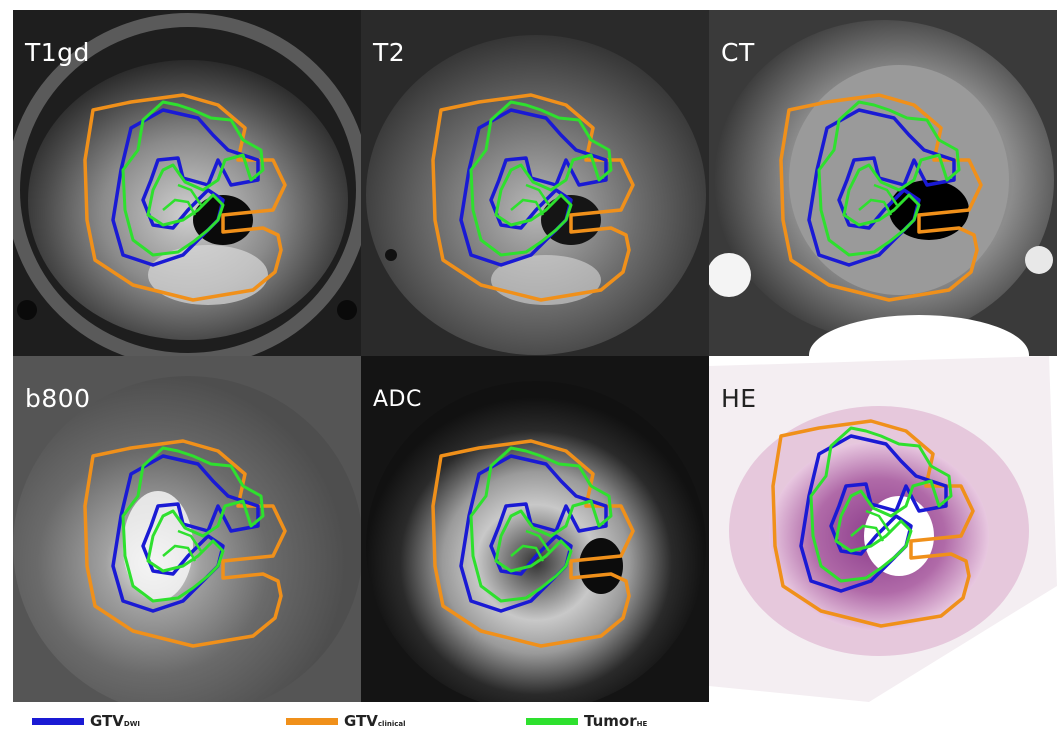 The width and height of the screenshot is (1063, 733). I want to click on panel-label: T2, so click(389, 52).